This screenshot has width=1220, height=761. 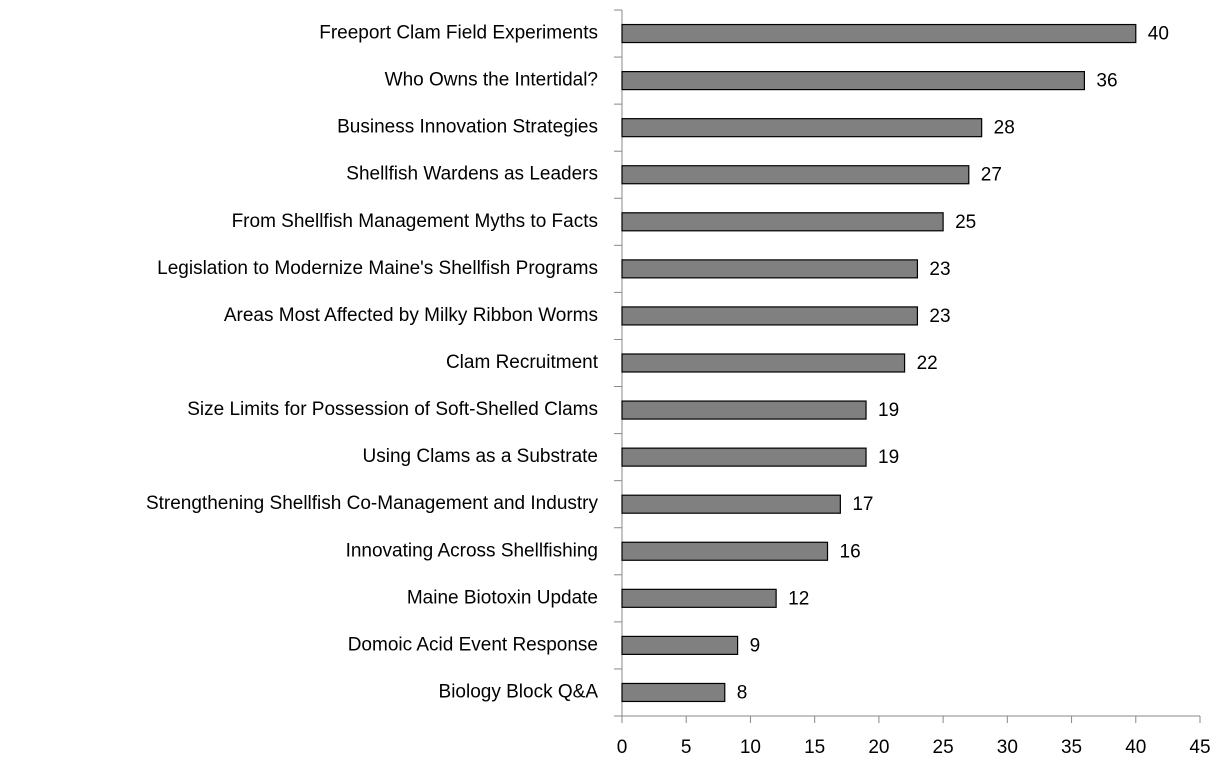 I want to click on value-label: 12, so click(x=798, y=598).